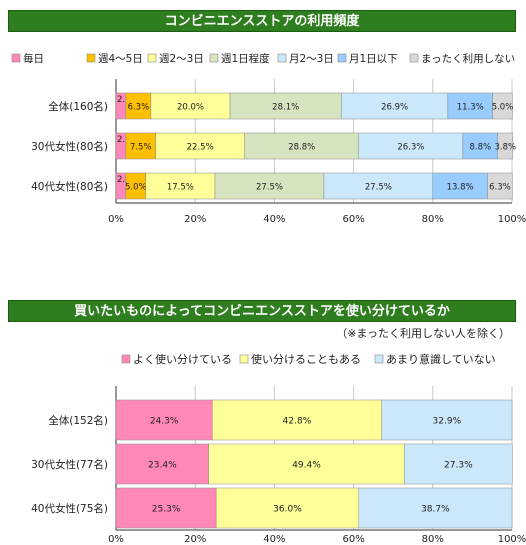  I want to click on chart2-tick-label: 20%, so click(195, 539).